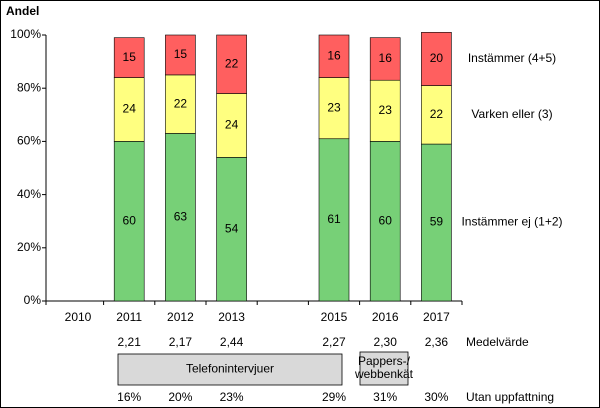  Describe the element at coordinates (232, 342) in the screenshot. I see `mean-value: 2,44` at that location.